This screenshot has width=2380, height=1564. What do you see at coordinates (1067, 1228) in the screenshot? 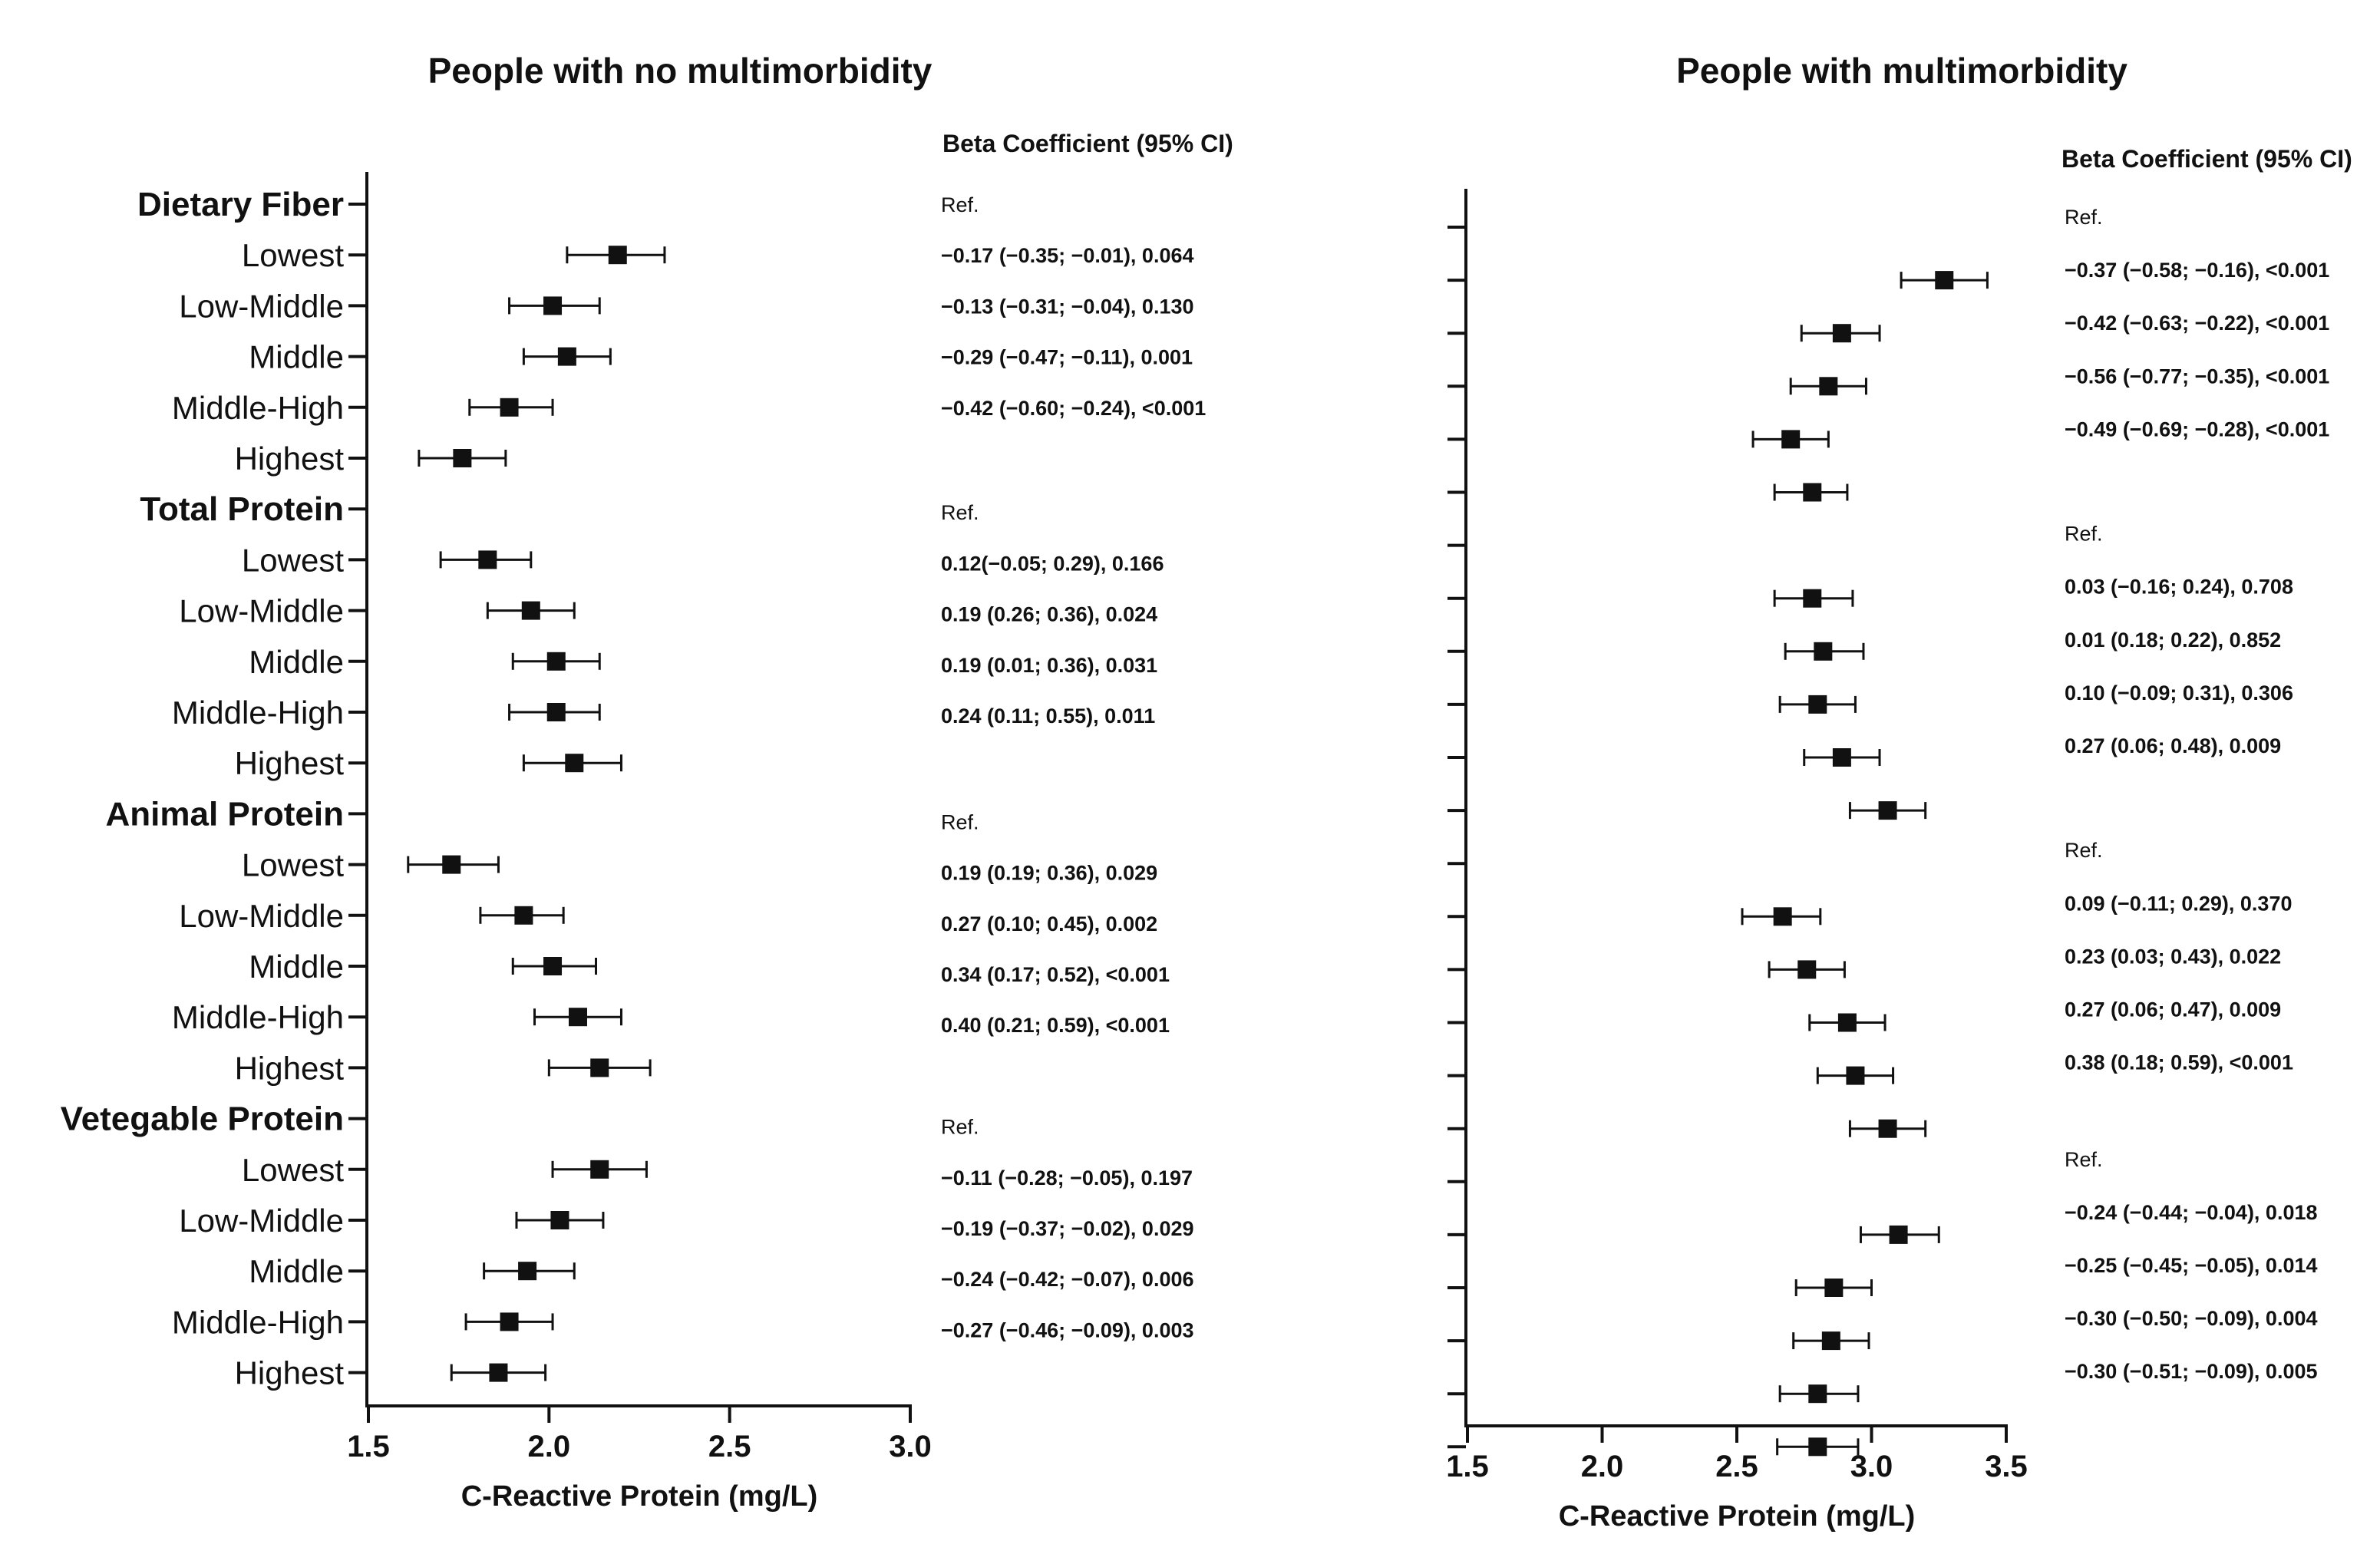
I see `beta-ci-cell: −0.19 (−0.37; −0.02), 0.029` at bounding box center [1067, 1228].